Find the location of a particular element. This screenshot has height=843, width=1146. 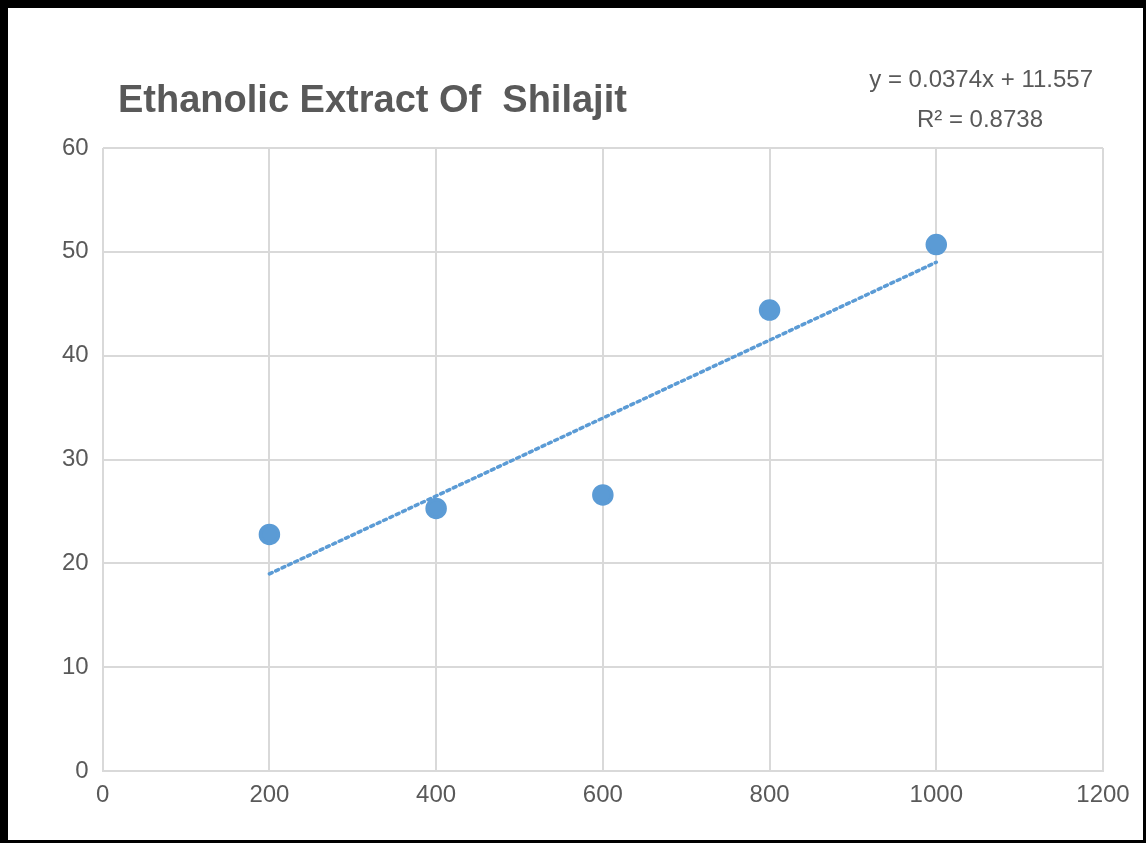

x-tick-label: 1200 is located at coordinates (1103, 794).